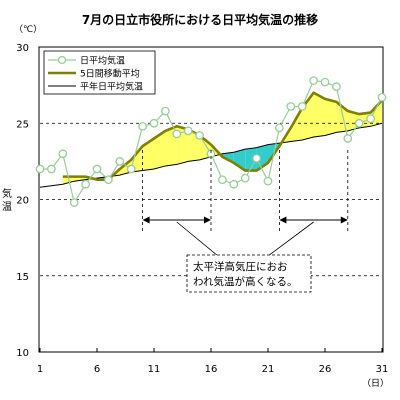 The image size is (400, 400). What do you see at coordinates (22, 48) in the screenshot?
I see `y-tick-label: 30` at bounding box center [22, 48].